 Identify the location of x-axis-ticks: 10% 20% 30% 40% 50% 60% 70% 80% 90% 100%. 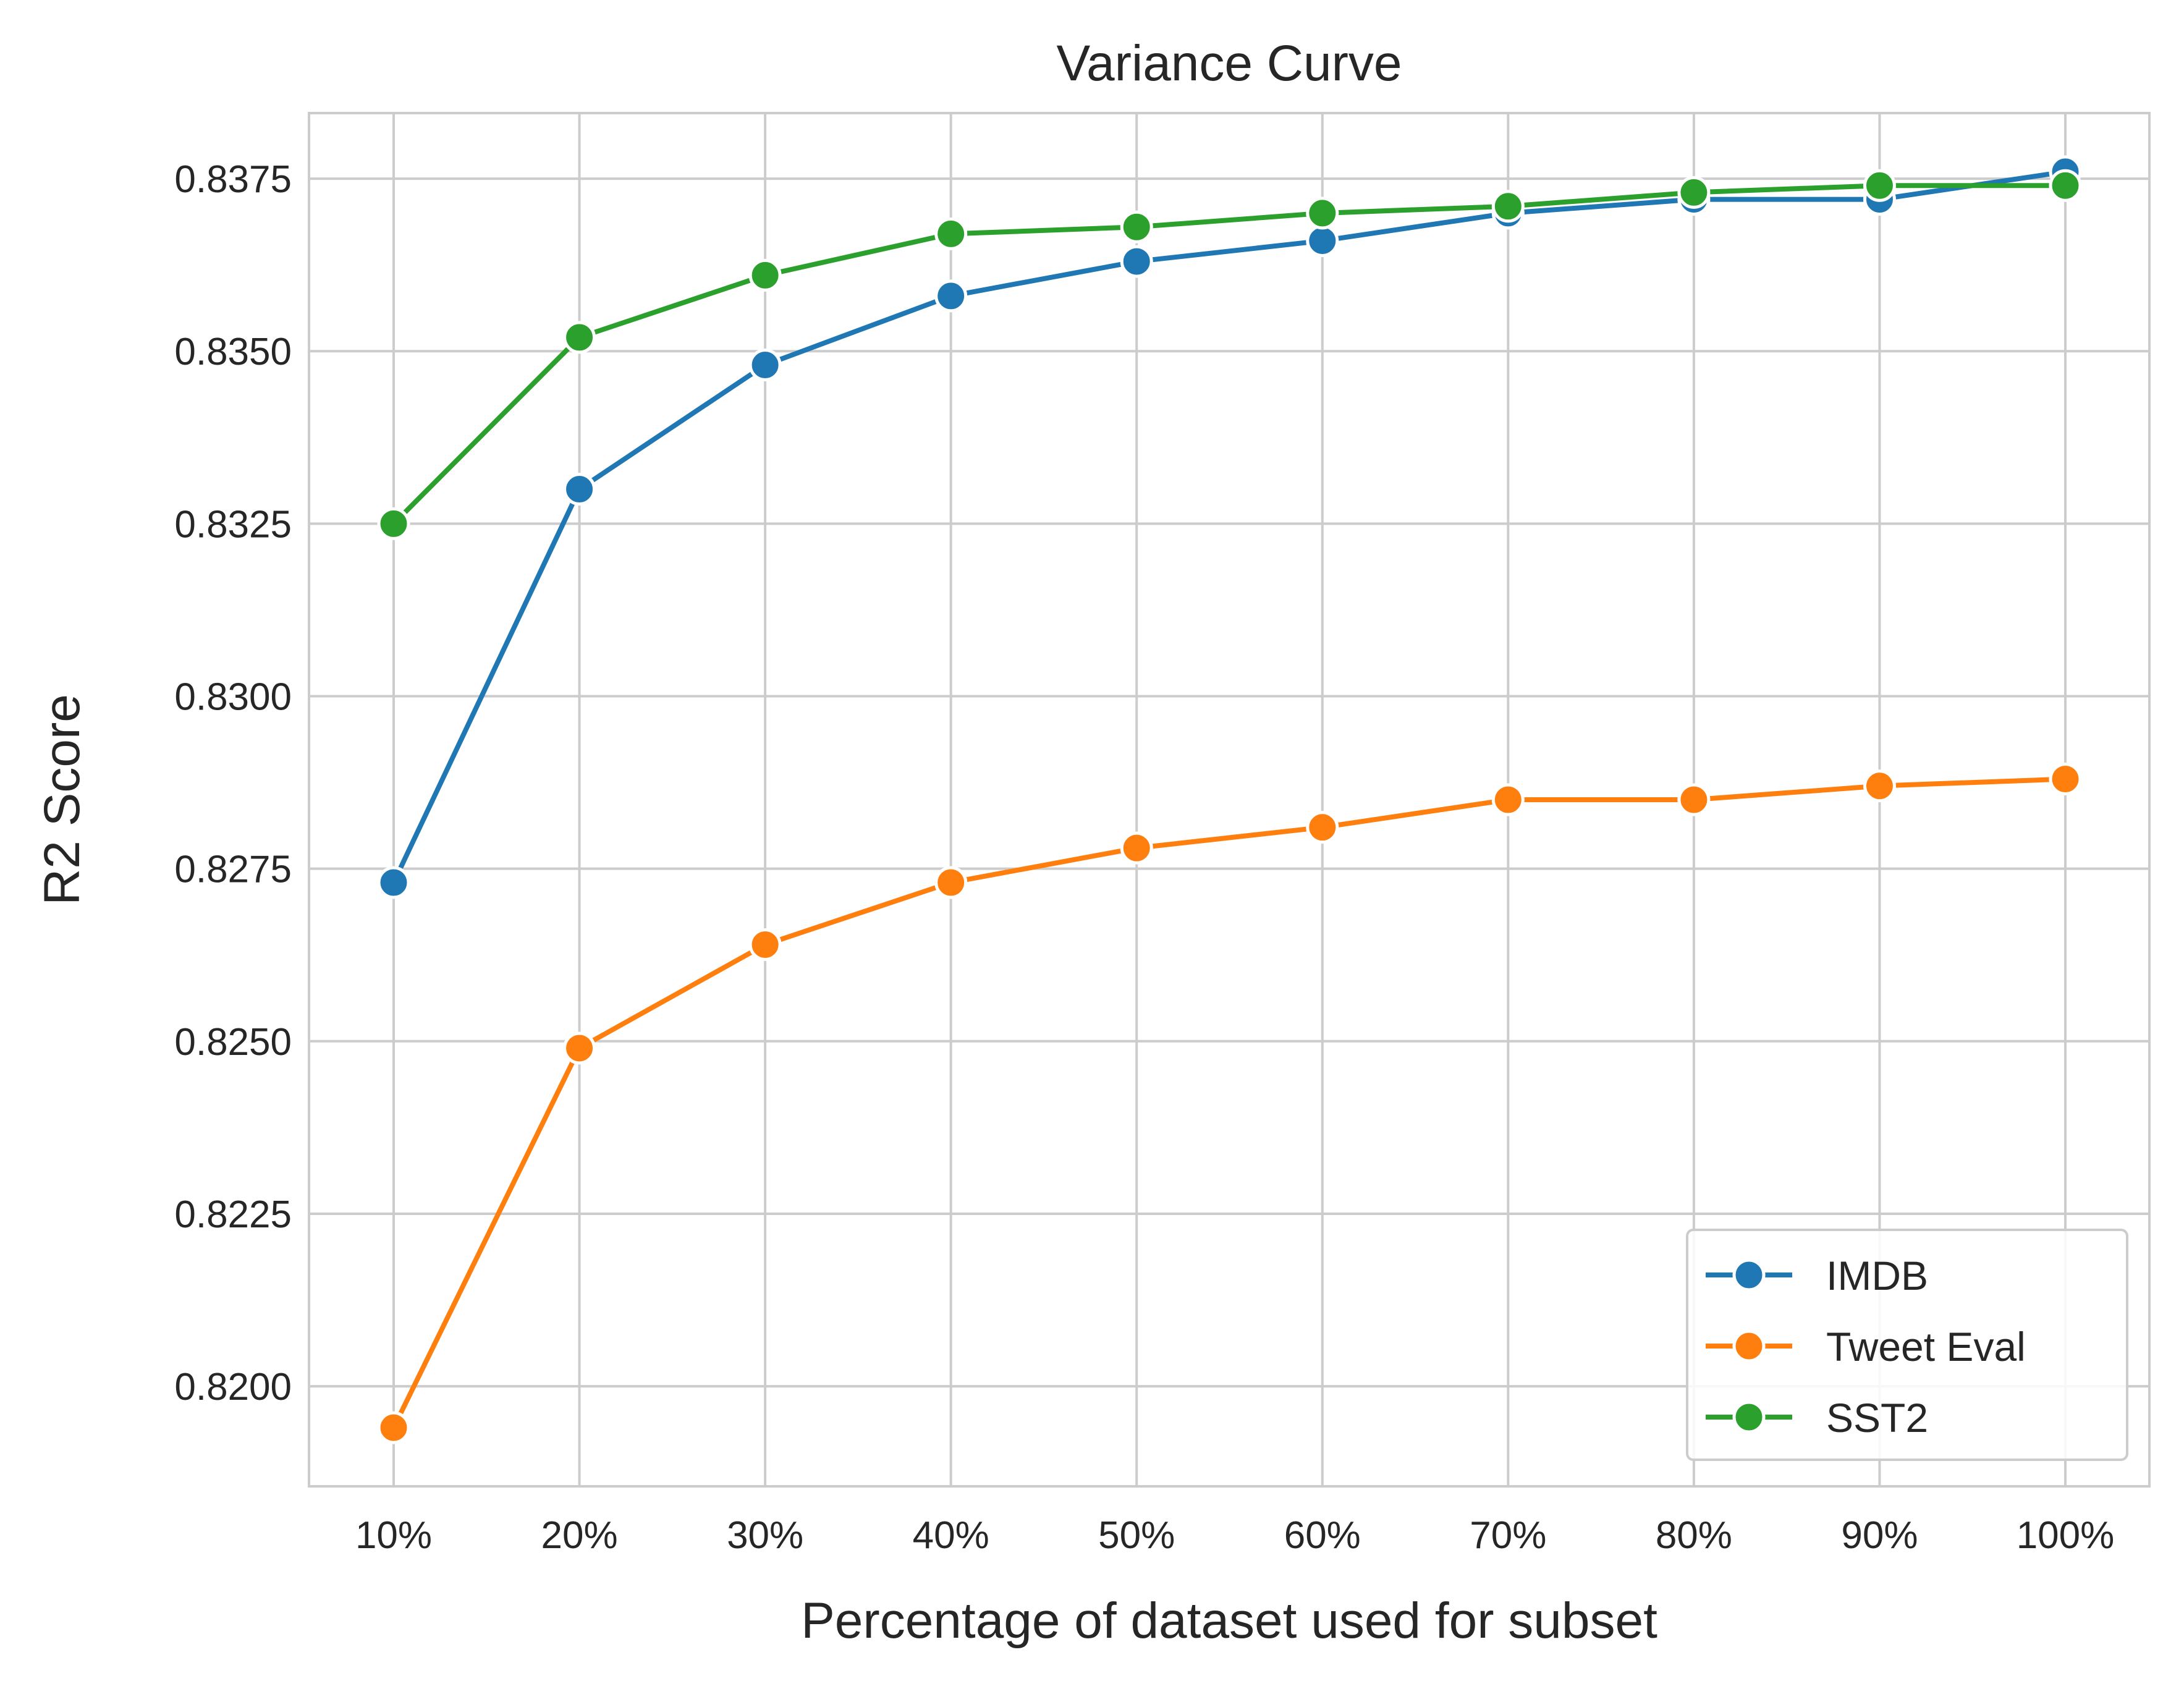
(1234, 1536).